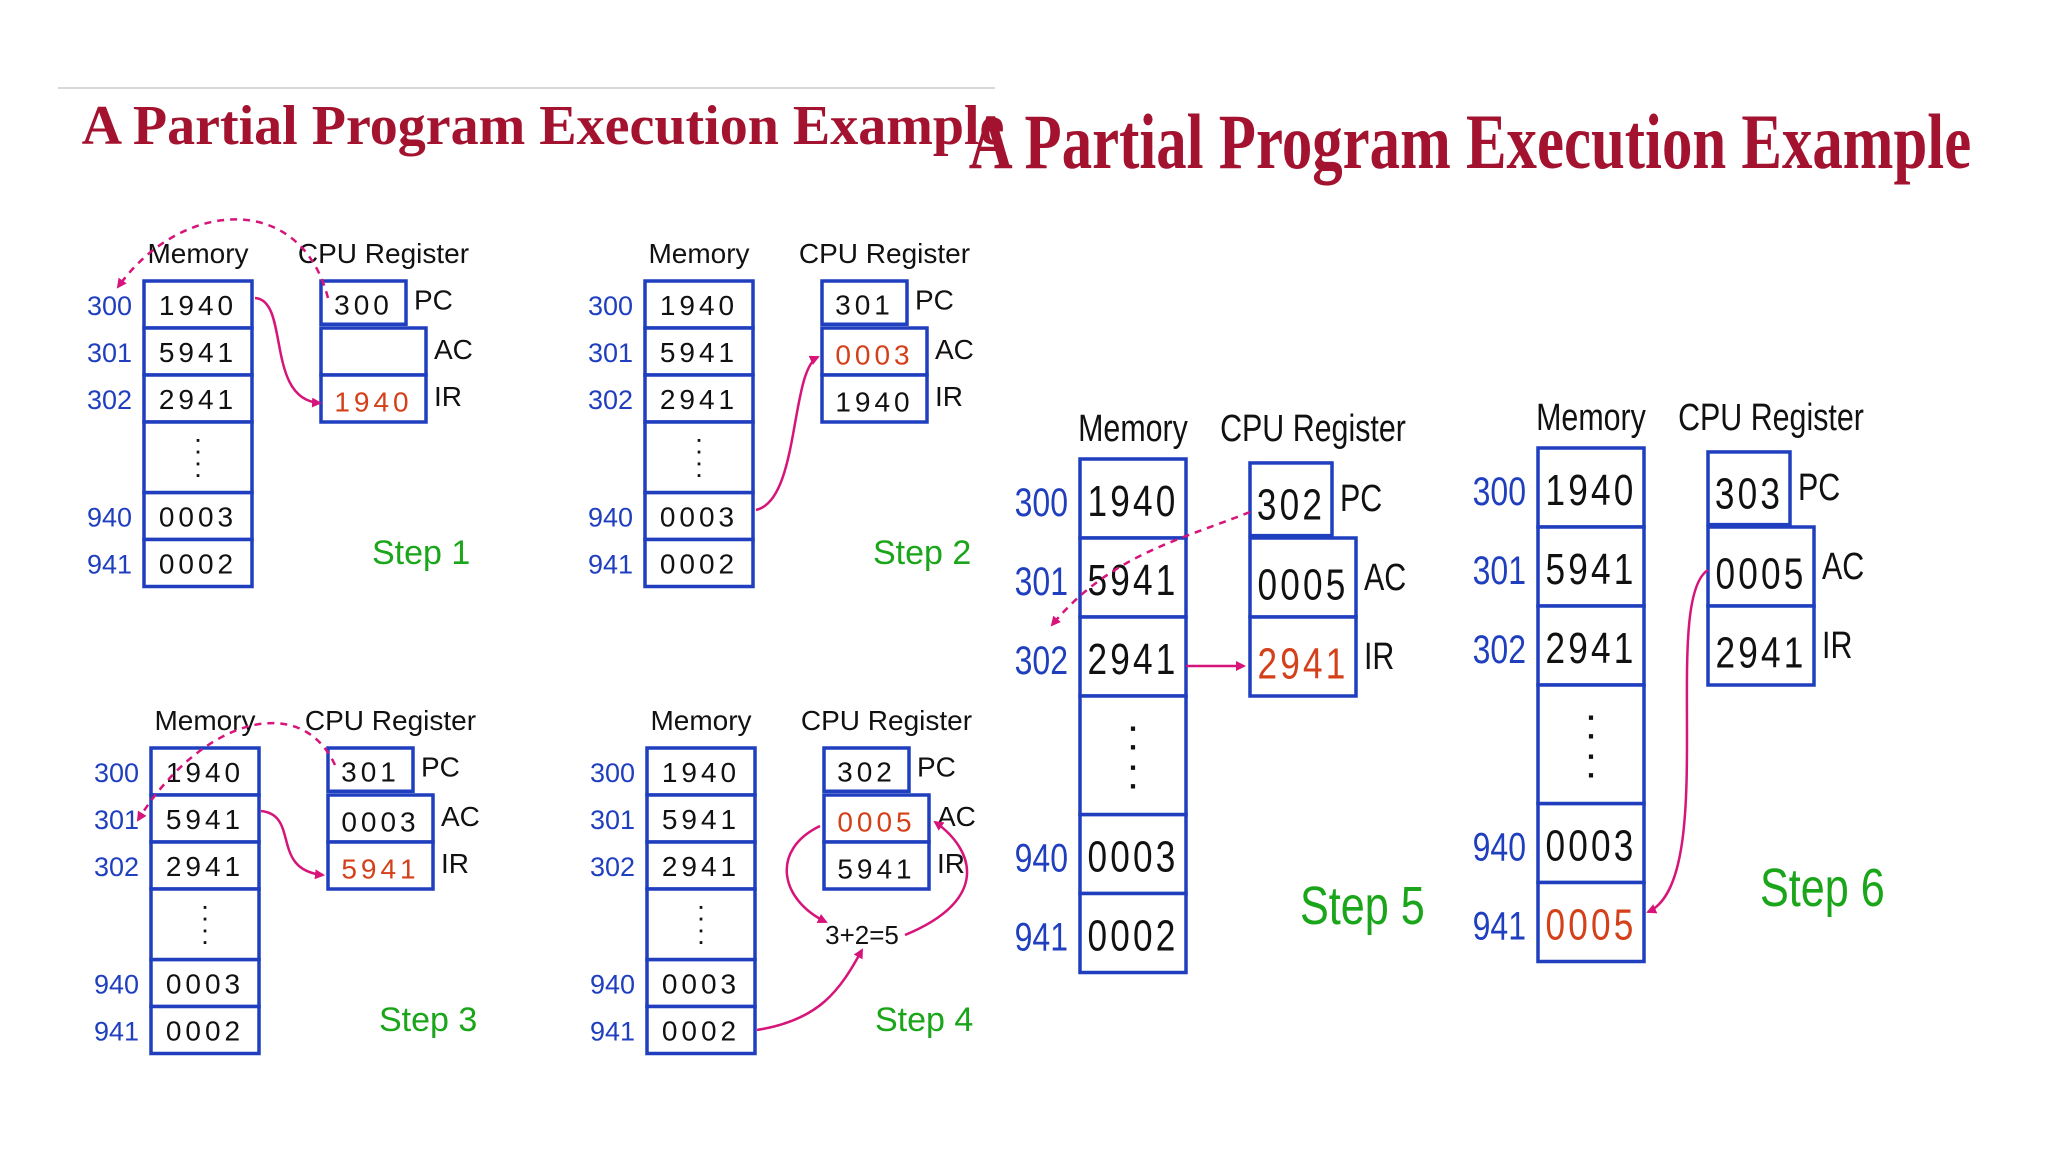 Image resolution: width=2048 pixels, height=1152 pixels. I want to click on ir-value: 5941, so click(876, 869).